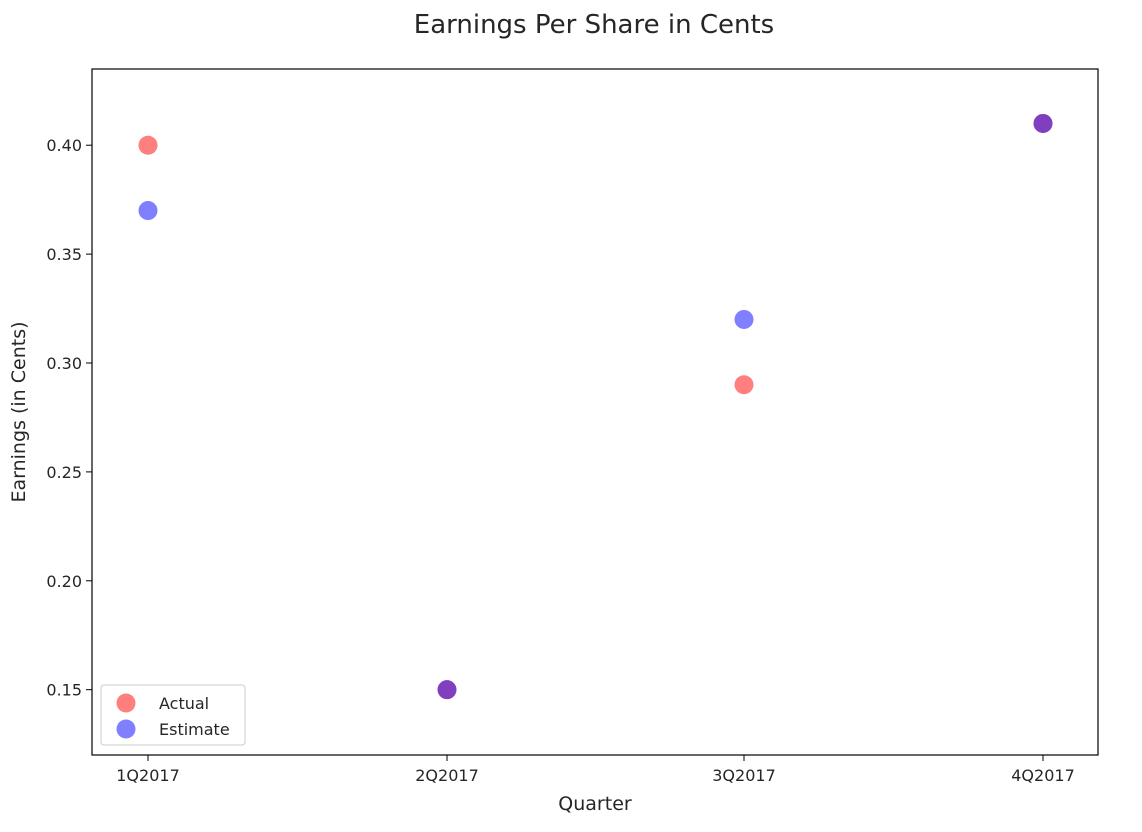  Describe the element at coordinates (64, 363) in the screenshot. I see `y-tick-label: 0.30` at that location.